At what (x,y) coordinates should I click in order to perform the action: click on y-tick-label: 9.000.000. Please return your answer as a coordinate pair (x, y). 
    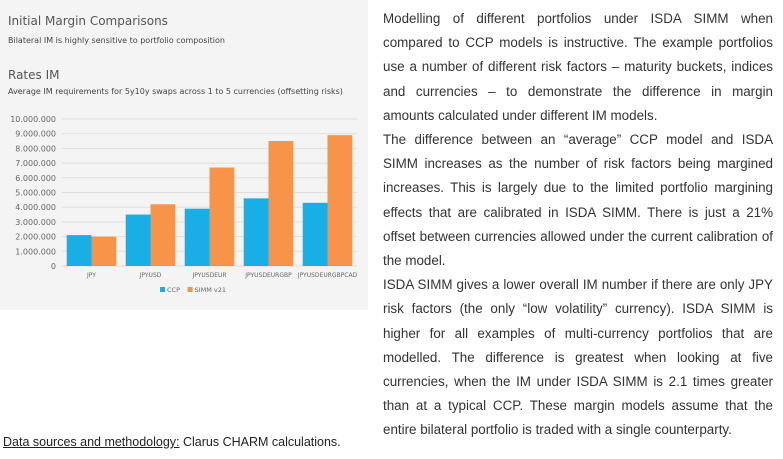
    Looking at the image, I should click on (35, 134).